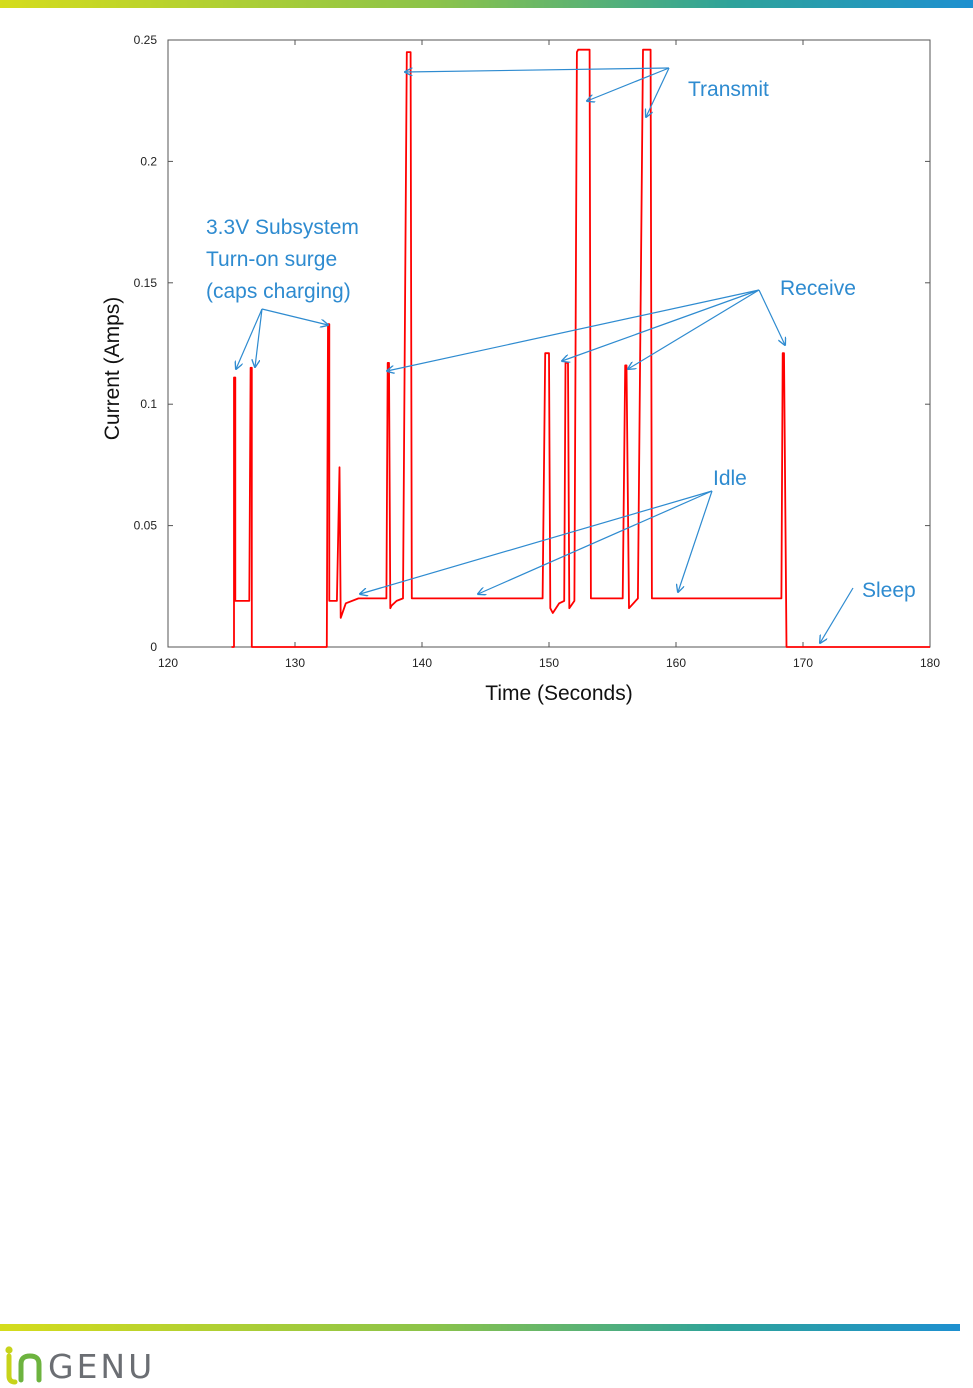  I want to click on y-tick-label: 0.2, so click(148, 161).